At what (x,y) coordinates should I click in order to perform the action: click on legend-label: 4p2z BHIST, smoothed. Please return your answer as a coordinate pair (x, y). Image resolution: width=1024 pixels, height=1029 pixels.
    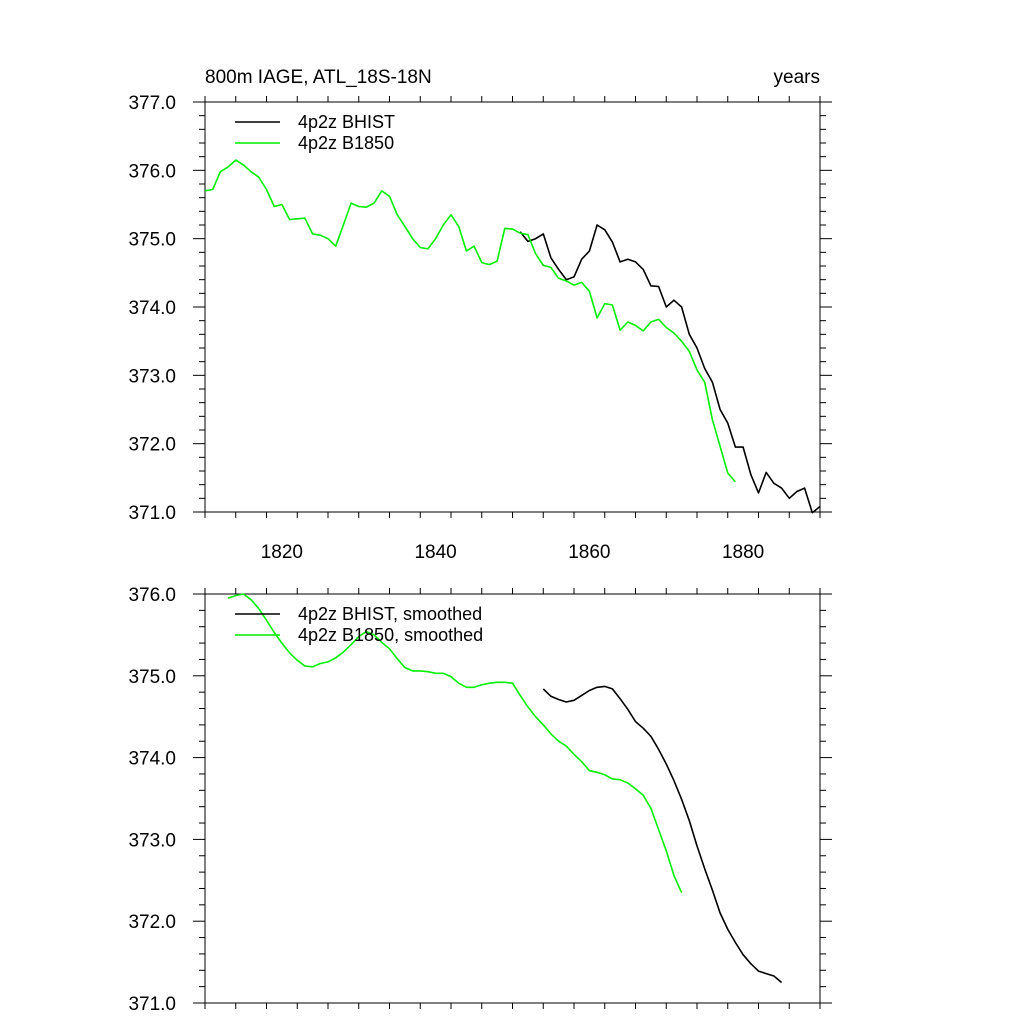
    Looking at the image, I should click on (390, 614).